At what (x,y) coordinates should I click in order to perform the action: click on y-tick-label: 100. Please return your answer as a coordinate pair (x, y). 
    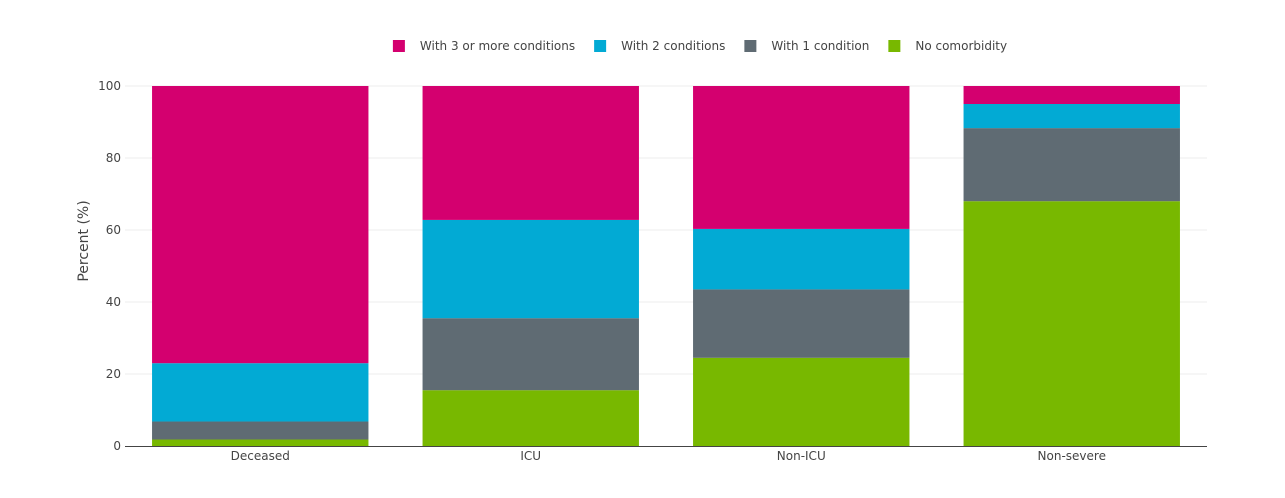
    Looking at the image, I should click on (109, 86).